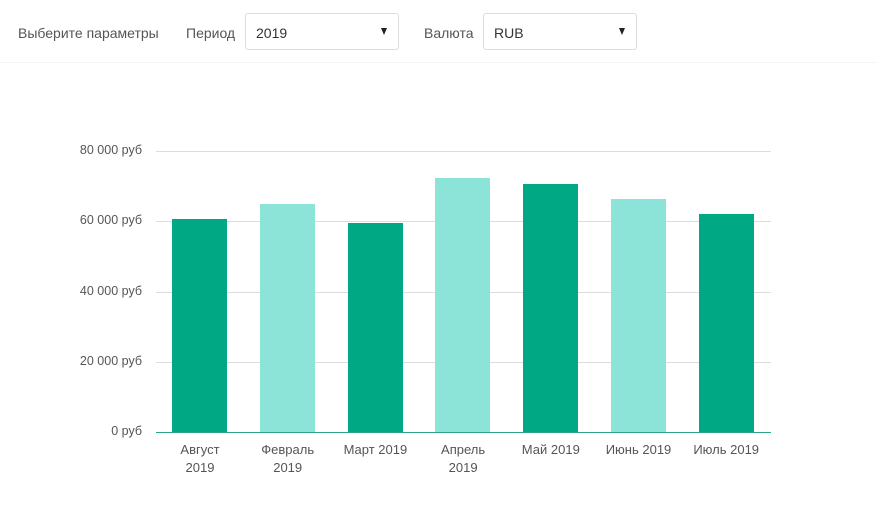 This screenshot has width=877, height=513. Describe the element at coordinates (463, 151) in the screenshot. I see `gridline` at that location.